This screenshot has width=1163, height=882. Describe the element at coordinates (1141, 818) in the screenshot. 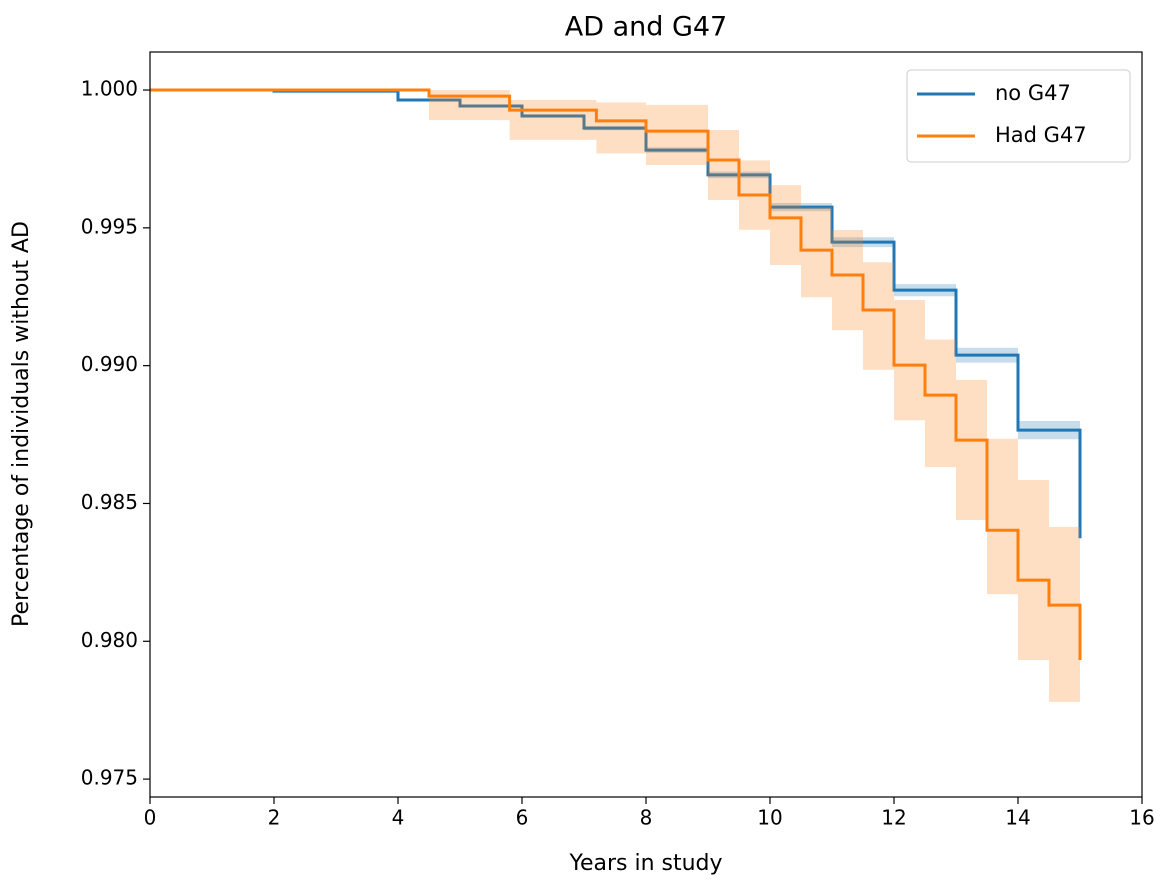

I see `x-tick-label: 16` at that location.